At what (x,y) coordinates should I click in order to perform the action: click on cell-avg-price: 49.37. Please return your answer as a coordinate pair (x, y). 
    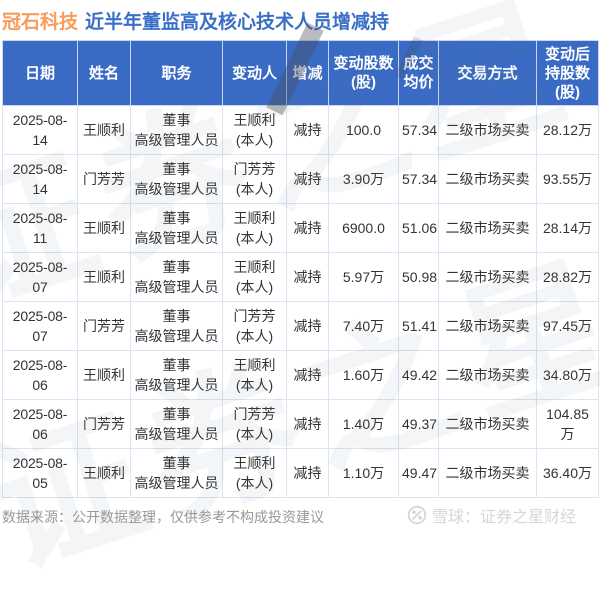
    Looking at the image, I should click on (418, 424).